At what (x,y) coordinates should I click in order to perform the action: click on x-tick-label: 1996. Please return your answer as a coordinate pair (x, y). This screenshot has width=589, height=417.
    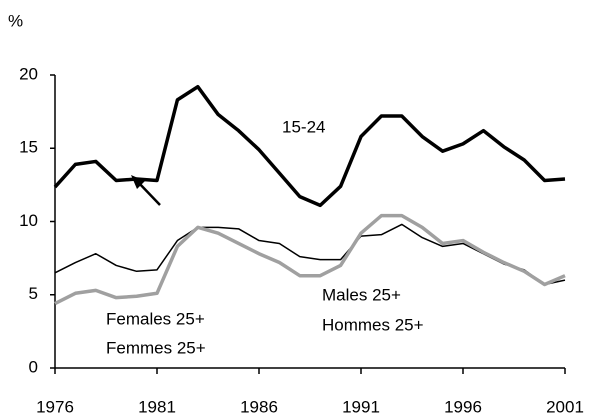
    Looking at the image, I should click on (463, 406).